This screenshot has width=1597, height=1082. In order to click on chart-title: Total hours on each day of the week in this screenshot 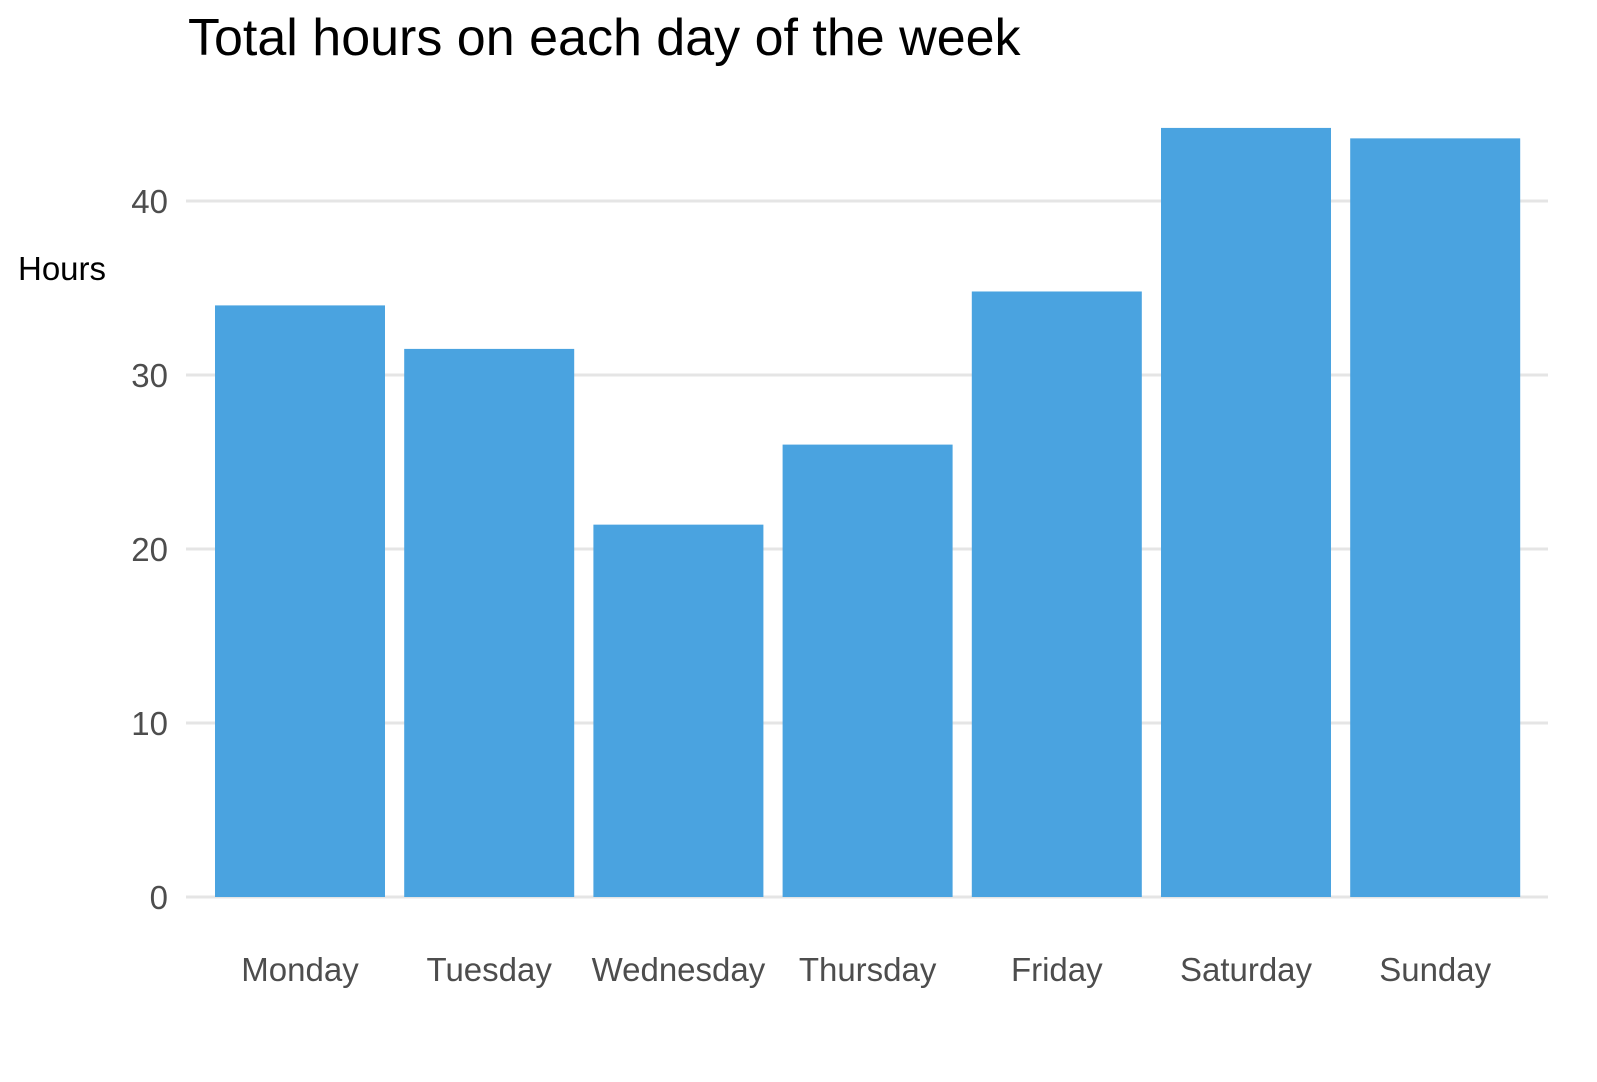, I will do `click(604, 38)`.